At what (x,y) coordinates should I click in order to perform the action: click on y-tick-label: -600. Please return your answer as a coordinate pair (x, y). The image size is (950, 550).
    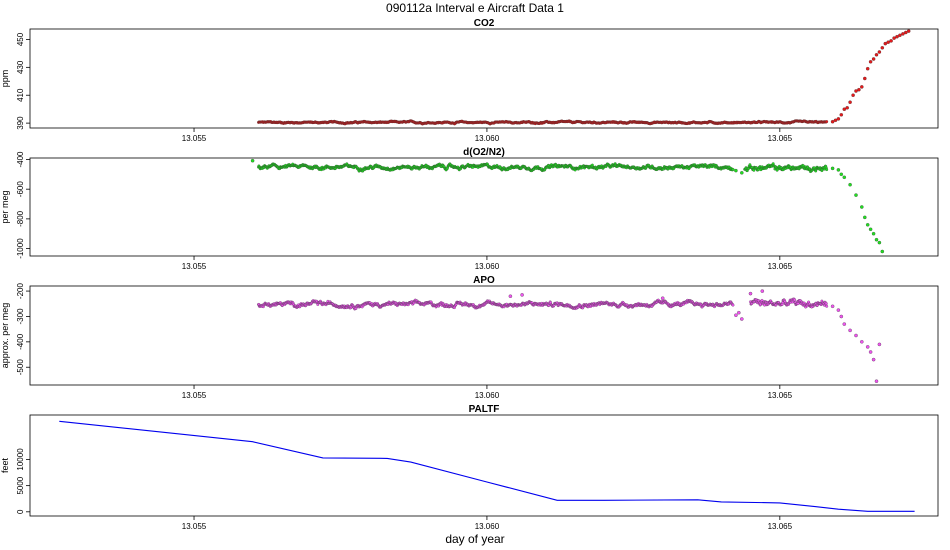
    Looking at the image, I should click on (20, 189).